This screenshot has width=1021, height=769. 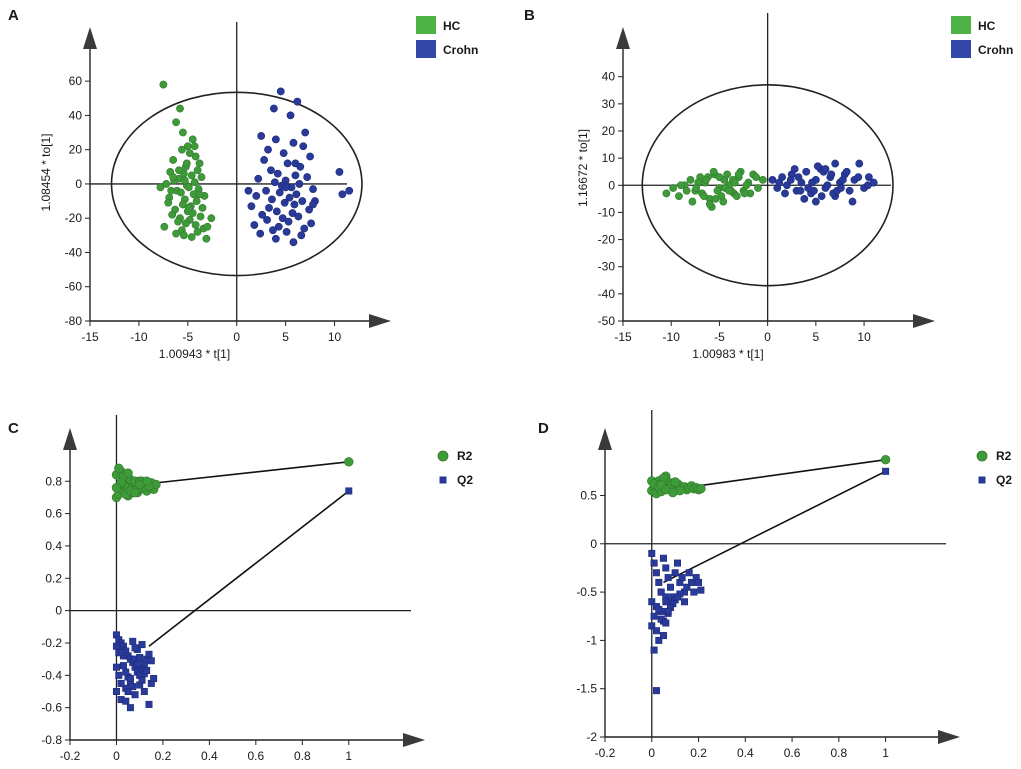 What do you see at coordinates (348, 756) in the screenshot?
I see `x-tick-label: 1` at bounding box center [348, 756].